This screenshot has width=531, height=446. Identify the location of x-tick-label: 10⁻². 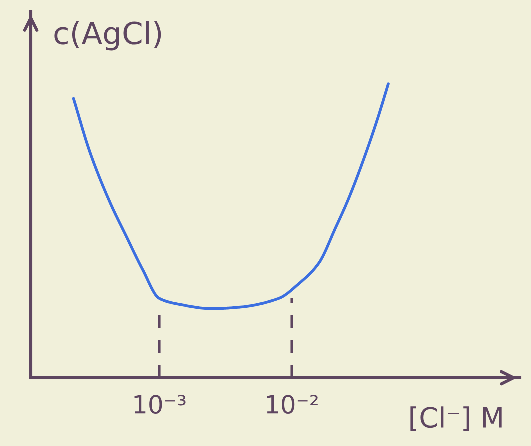
(292, 404).